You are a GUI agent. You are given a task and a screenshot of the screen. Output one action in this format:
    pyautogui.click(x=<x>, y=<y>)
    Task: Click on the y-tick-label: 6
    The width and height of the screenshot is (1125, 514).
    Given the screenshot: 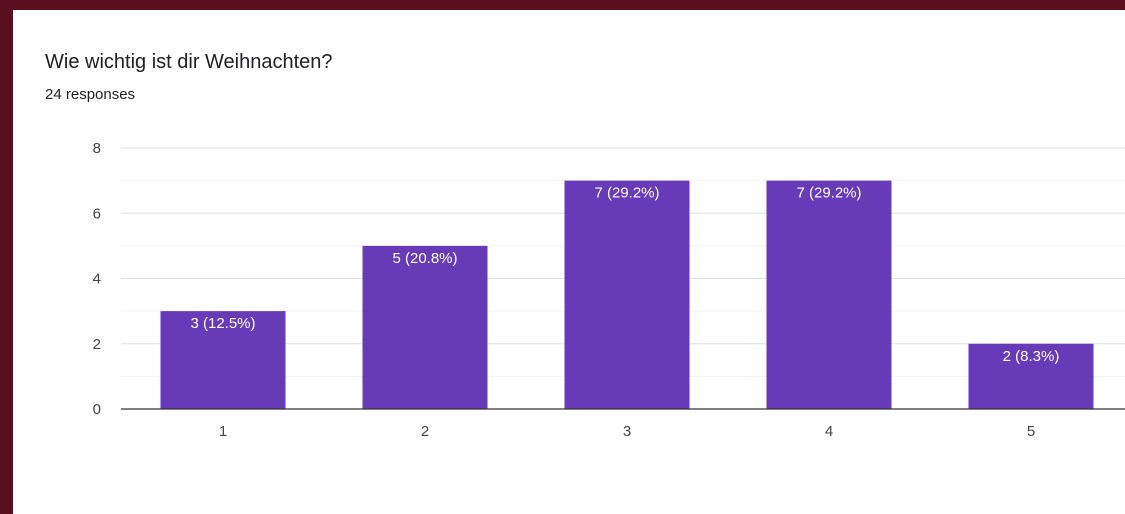 What is the action you would take?
    pyautogui.click(x=97, y=213)
    